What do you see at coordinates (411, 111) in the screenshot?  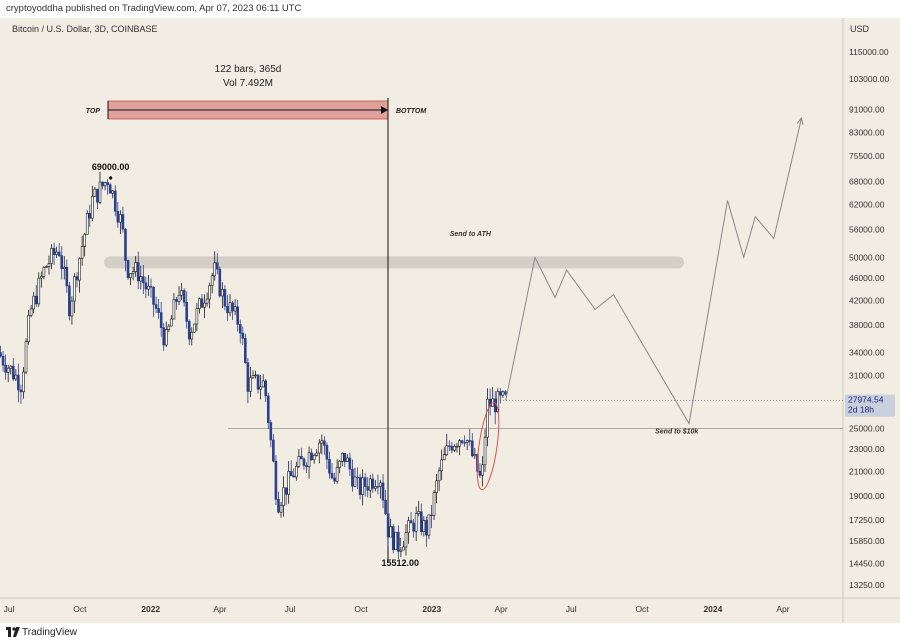 I see `measure-bottom-label: BOTTOM` at bounding box center [411, 111].